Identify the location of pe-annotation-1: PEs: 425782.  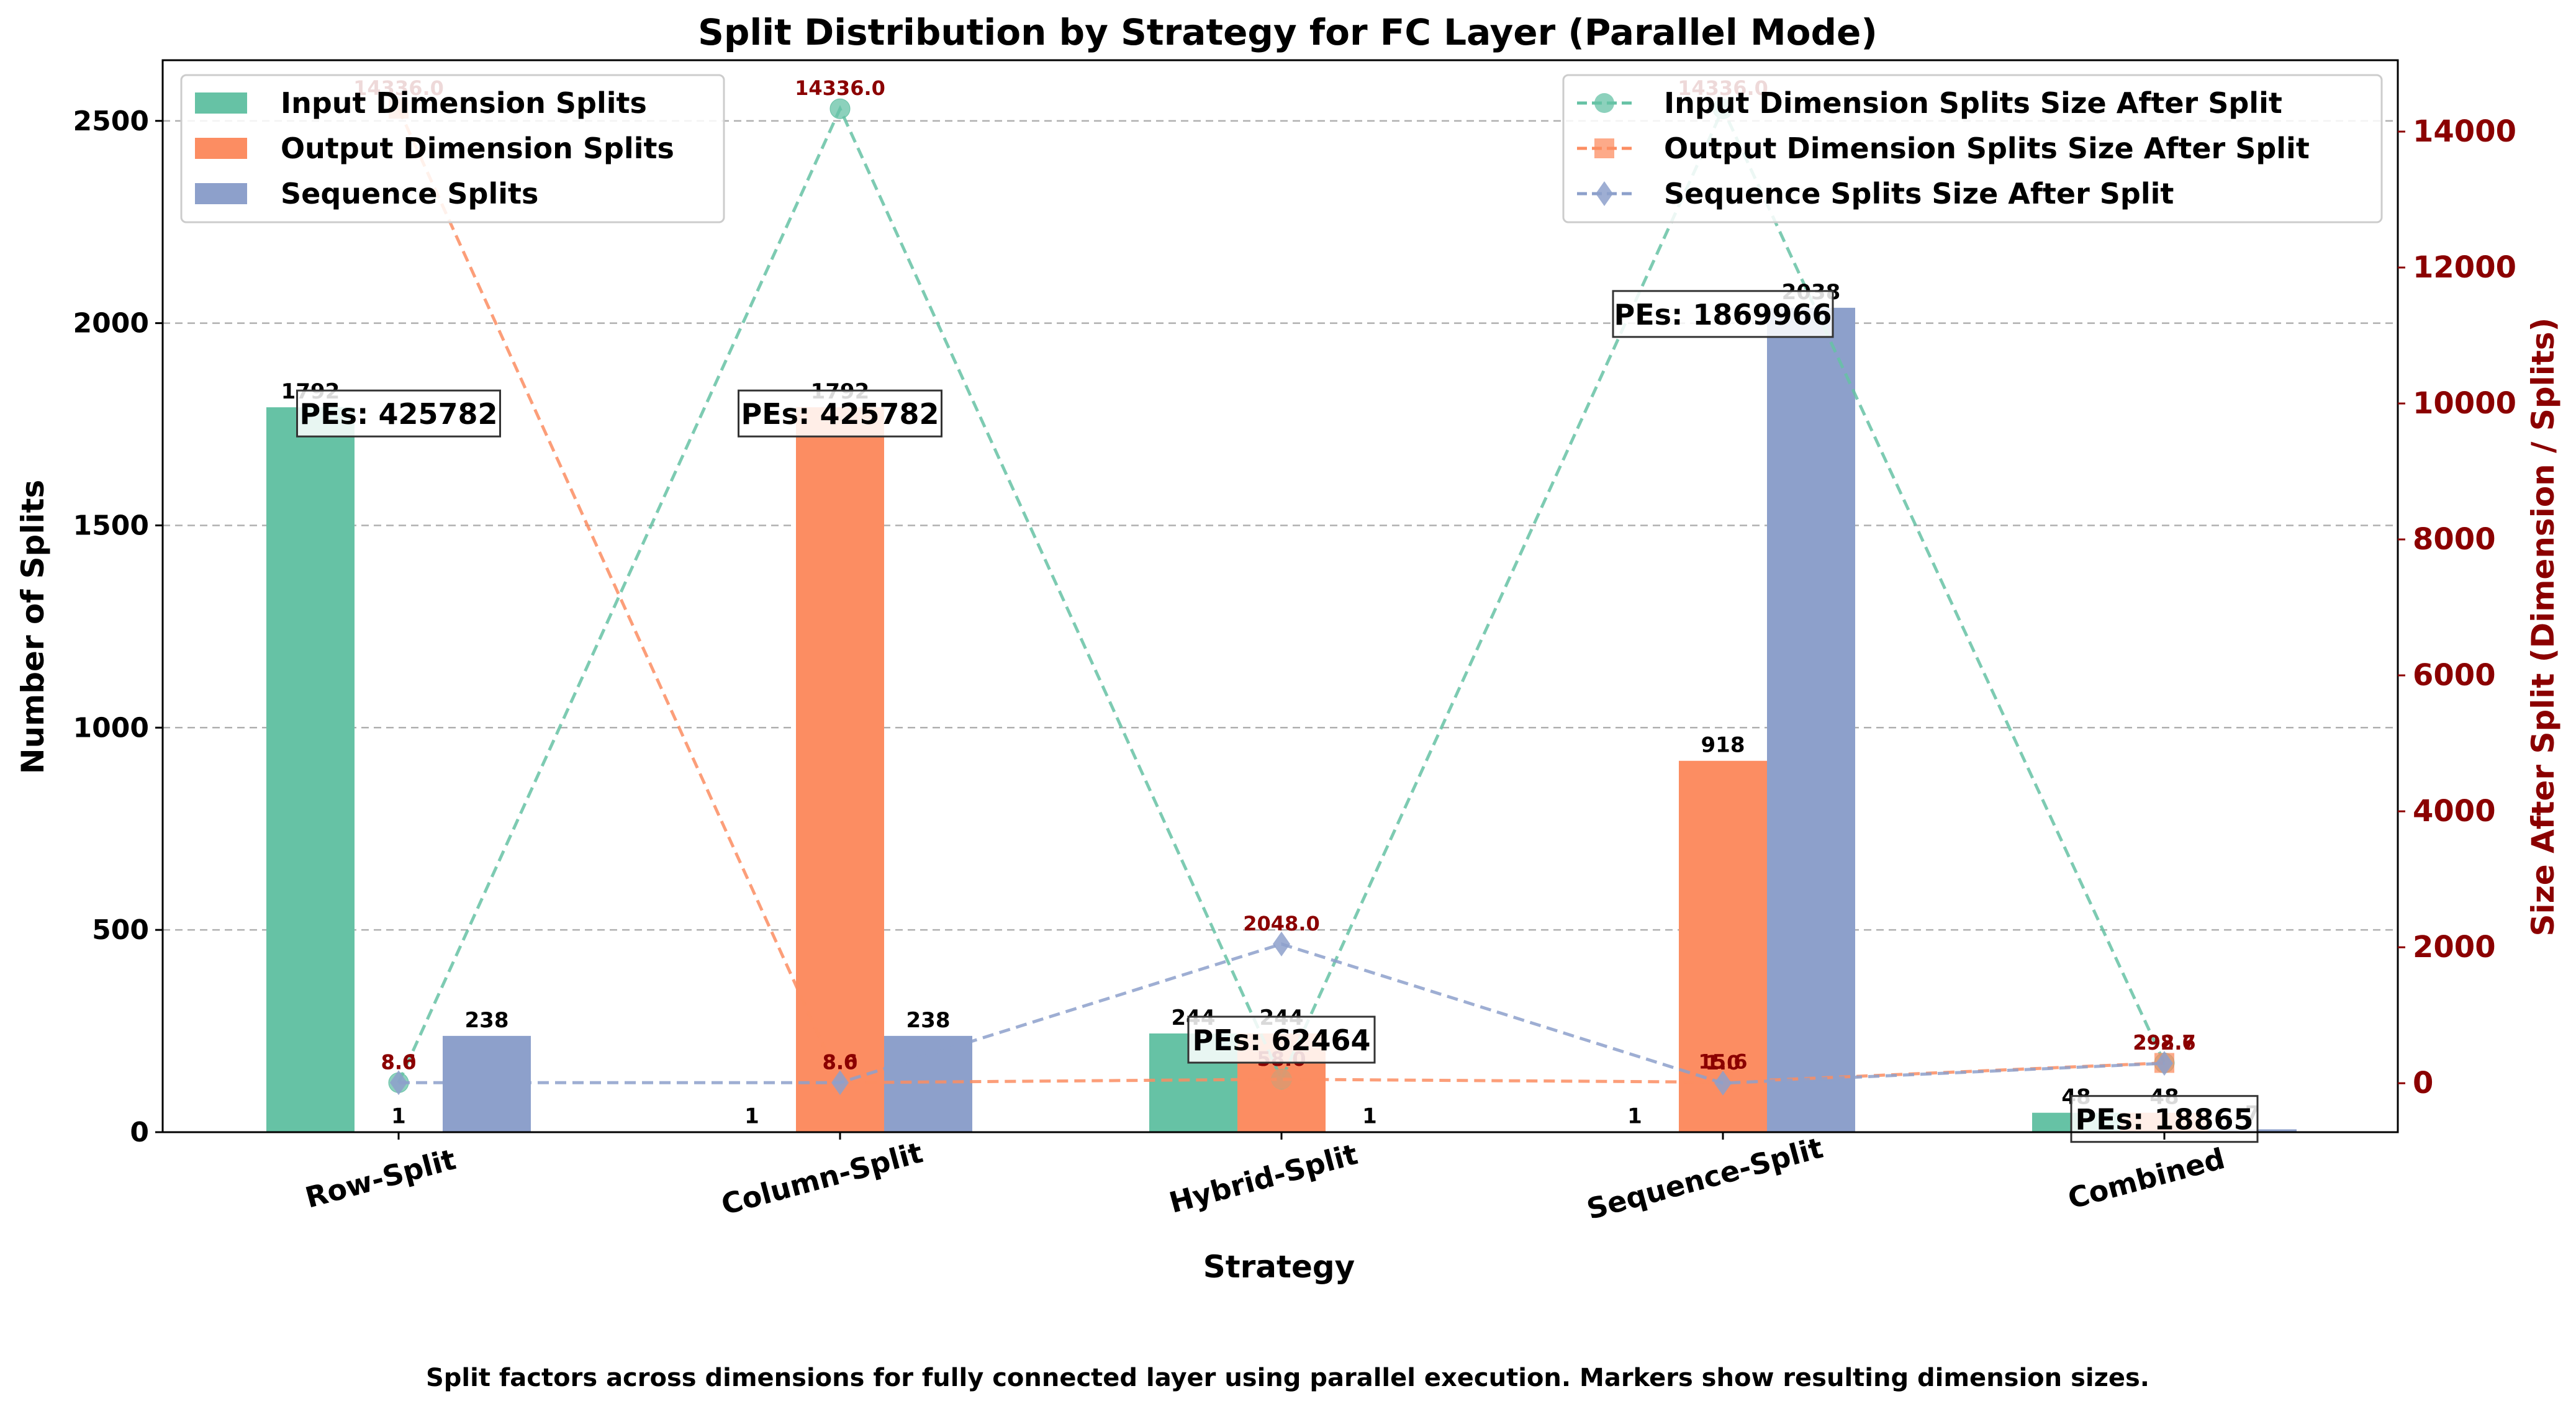
(840, 413).